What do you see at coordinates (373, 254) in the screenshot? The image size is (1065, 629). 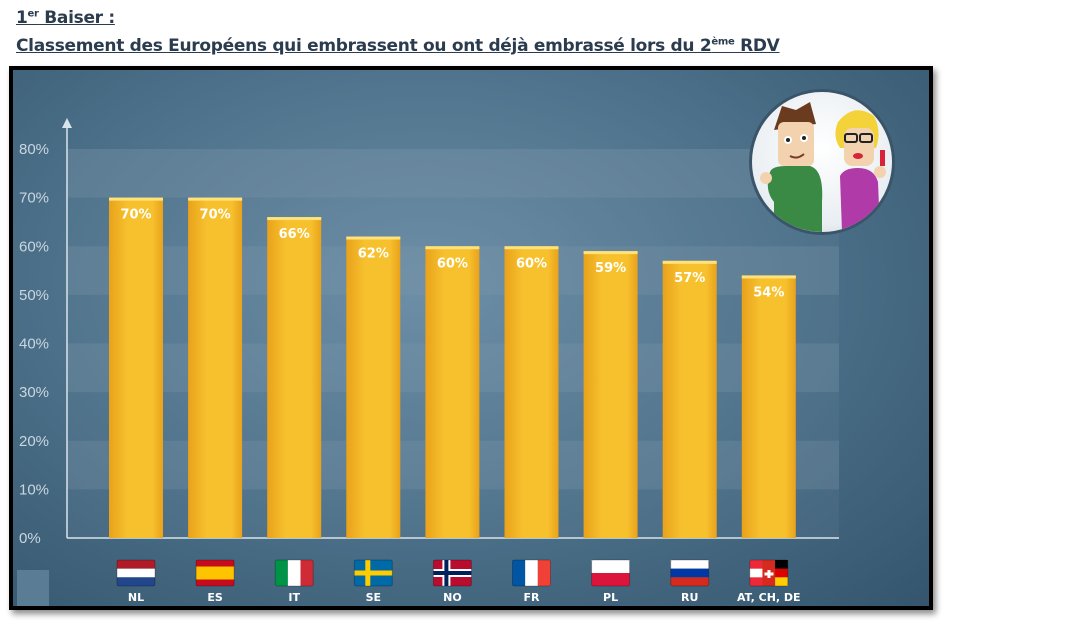 I see `data-label: 62%` at bounding box center [373, 254].